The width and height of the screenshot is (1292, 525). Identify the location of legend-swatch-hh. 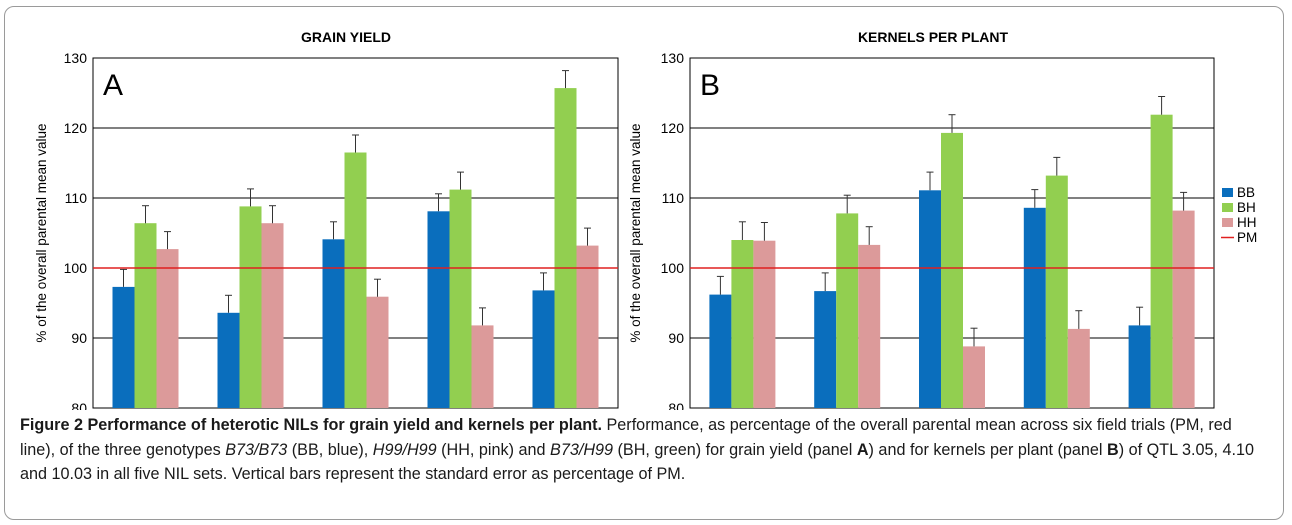
(1227, 222).